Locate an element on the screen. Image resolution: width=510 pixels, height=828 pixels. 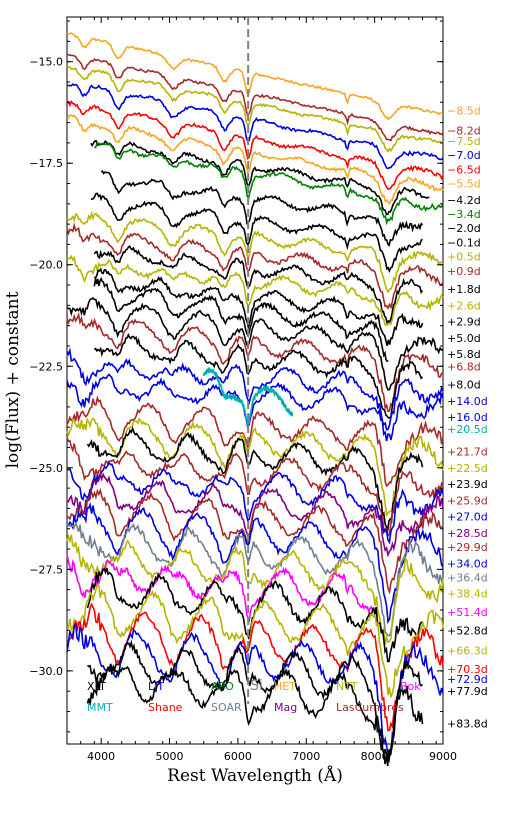
epoch-label: −2.0d is located at coordinates (464, 228).